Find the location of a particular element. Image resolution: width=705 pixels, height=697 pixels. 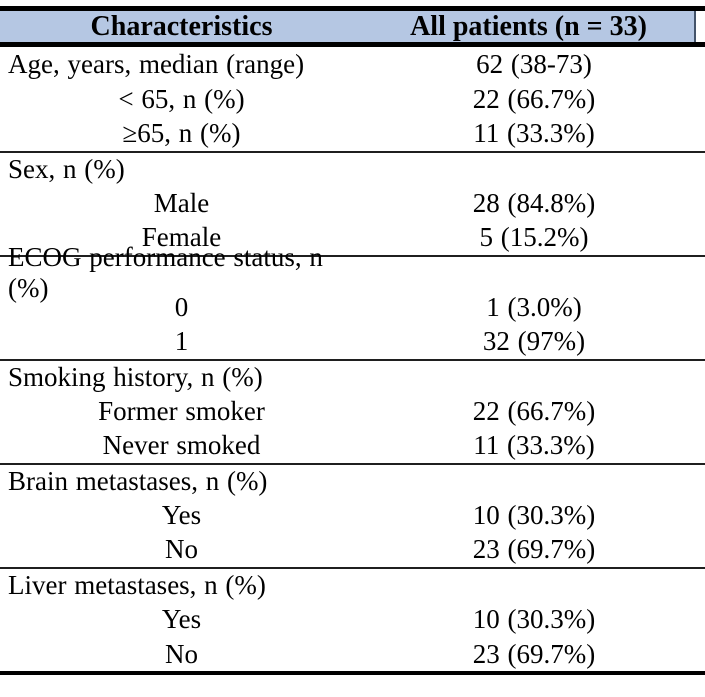

row-label: 1 is located at coordinates (181, 341).